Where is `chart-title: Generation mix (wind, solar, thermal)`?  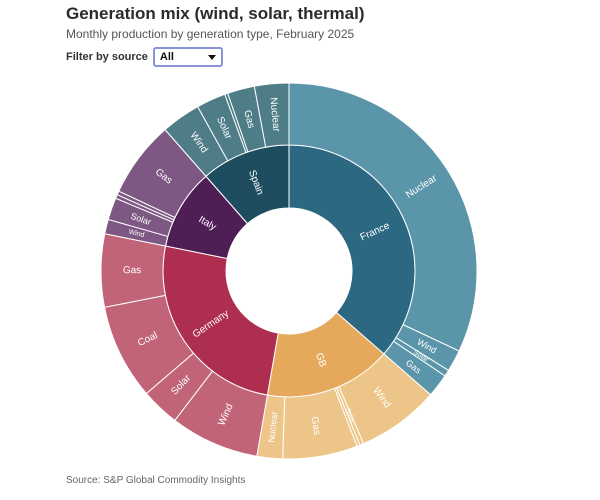
chart-title: Generation mix (wind, solar, thermal) is located at coordinates (215, 13).